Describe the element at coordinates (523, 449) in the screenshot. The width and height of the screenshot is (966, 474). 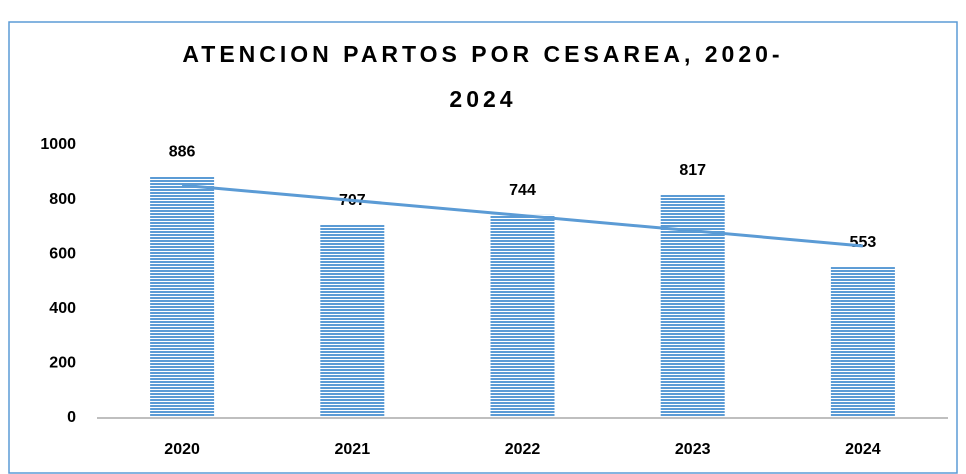
I see `x-tick-label: 2022` at that location.